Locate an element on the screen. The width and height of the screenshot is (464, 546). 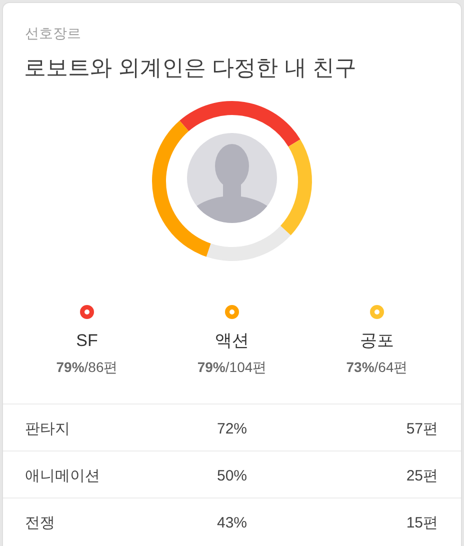
chart-title: 로보트와 외계인은 다정한 내 친구 is located at coordinates (190, 67).